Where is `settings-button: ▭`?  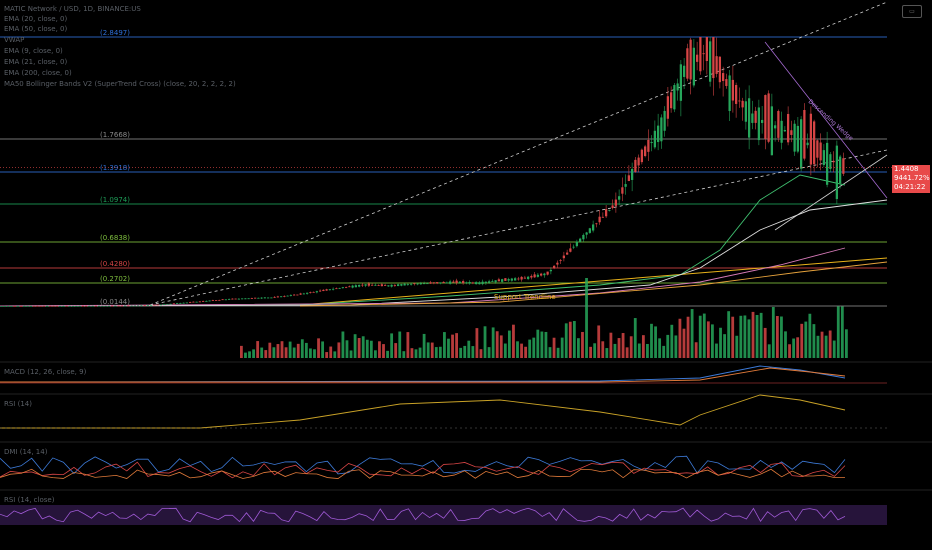 settings-button: ▭ is located at coordinates (912, 11).